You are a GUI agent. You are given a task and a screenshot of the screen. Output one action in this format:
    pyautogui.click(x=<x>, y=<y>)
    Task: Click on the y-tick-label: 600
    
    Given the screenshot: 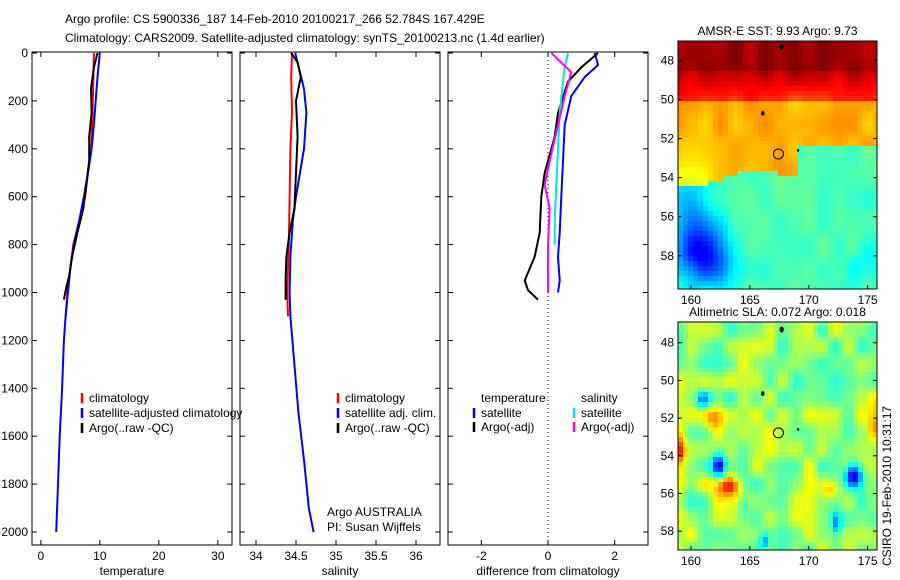 What is the action you would take?
    pyautogui.click(x=18, y=197)
    